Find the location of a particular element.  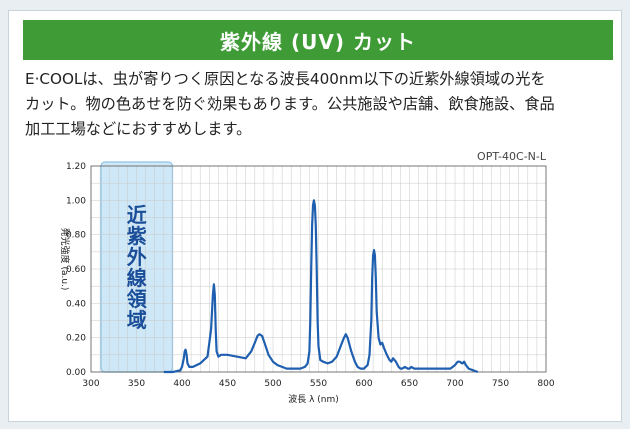

x-axis-title: 波長 λ (nm) is located at coordinates (313, 399).